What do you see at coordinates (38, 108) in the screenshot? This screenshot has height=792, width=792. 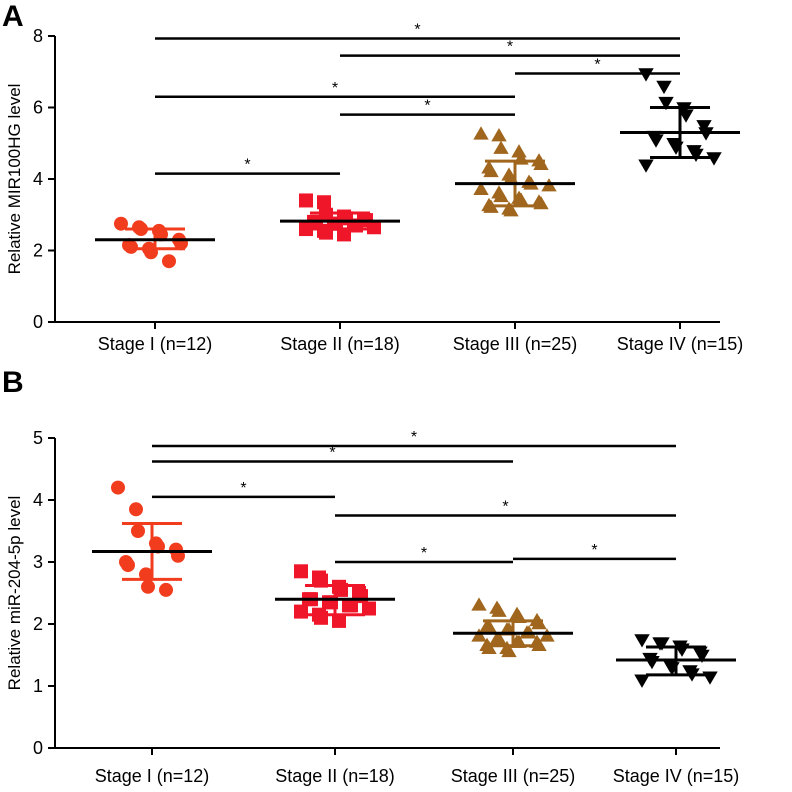 I see `y-tick-label: 6` at bounding box center [38, 108].